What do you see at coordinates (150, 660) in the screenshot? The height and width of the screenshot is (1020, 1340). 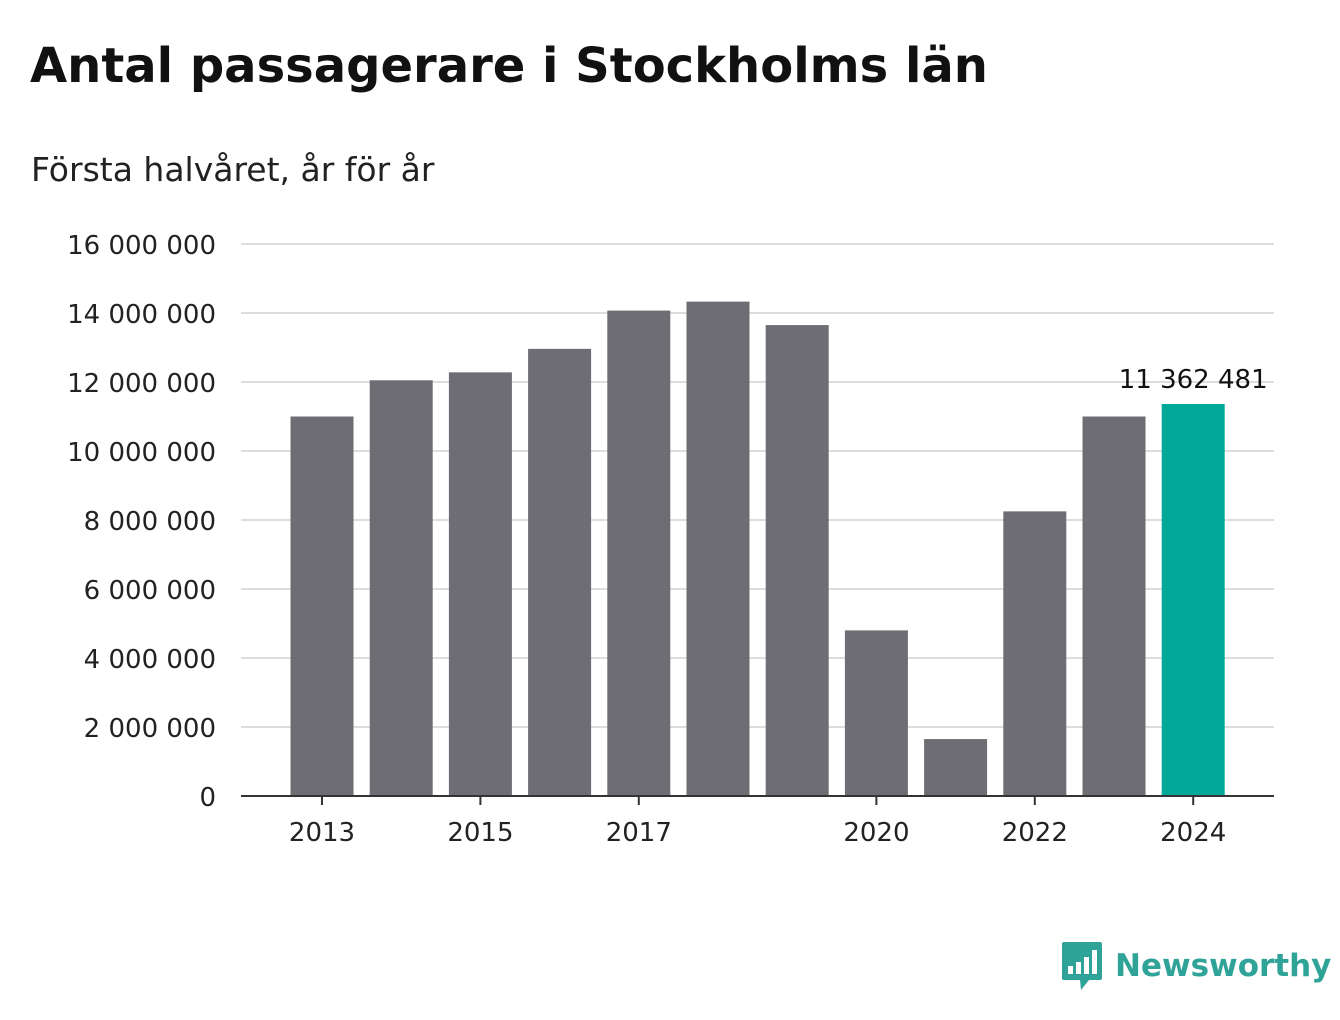 I see `y-tick-label: 4 000 000` at bounding box center [150, 660].